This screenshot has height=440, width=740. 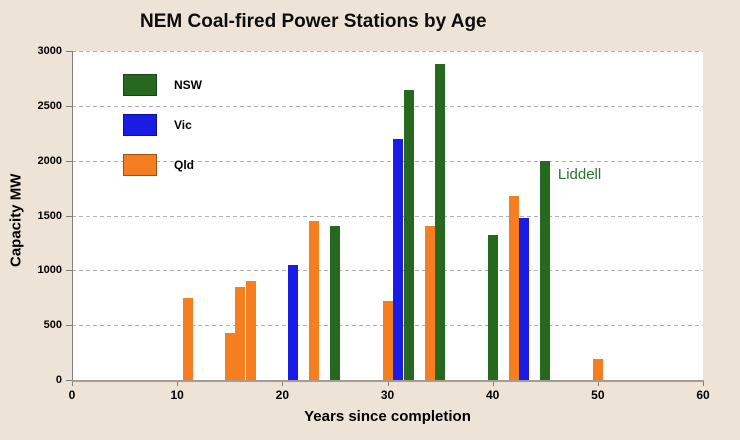 What do you see at coordinates (250, 330) in the screenshot?
I see `bar-qld-year17` at bounding box center [250, 330].